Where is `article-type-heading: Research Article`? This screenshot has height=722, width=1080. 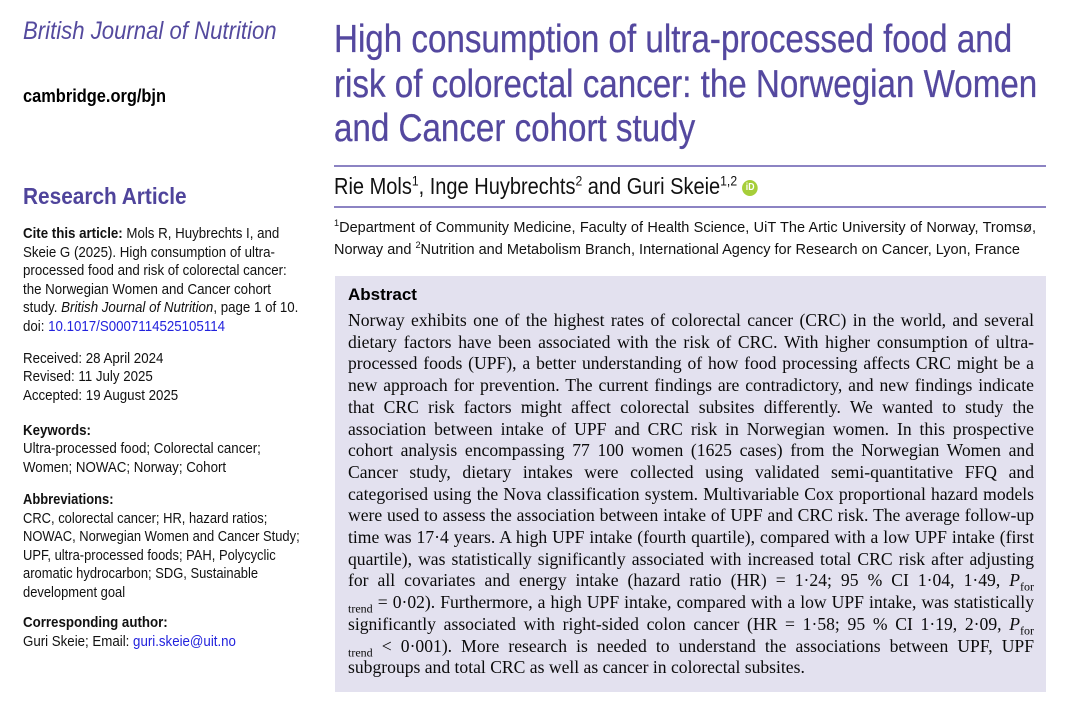 article-type-heading: Research Article is located at coordinates (105, 196).